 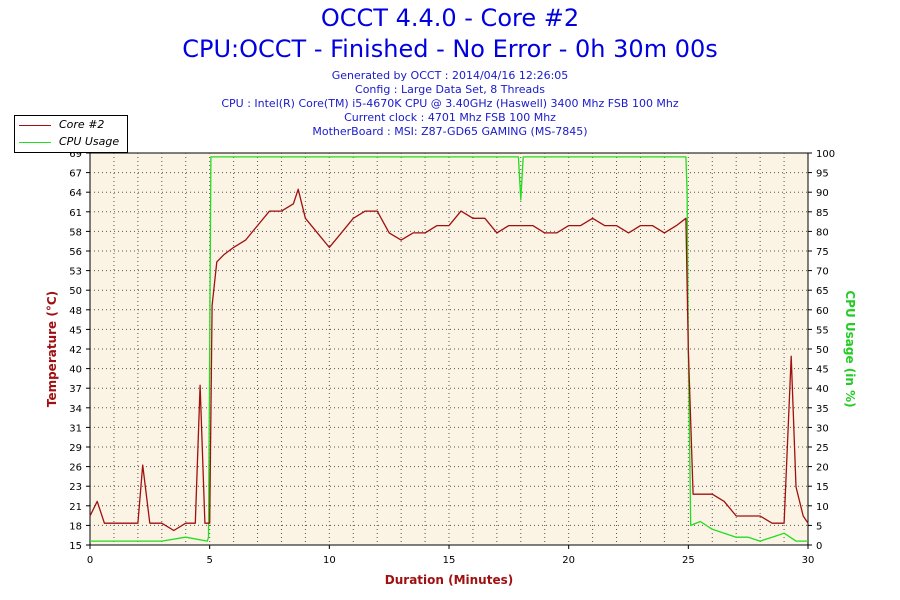 I want to click on y-tick-label: 15, so click(x=75, y=546).